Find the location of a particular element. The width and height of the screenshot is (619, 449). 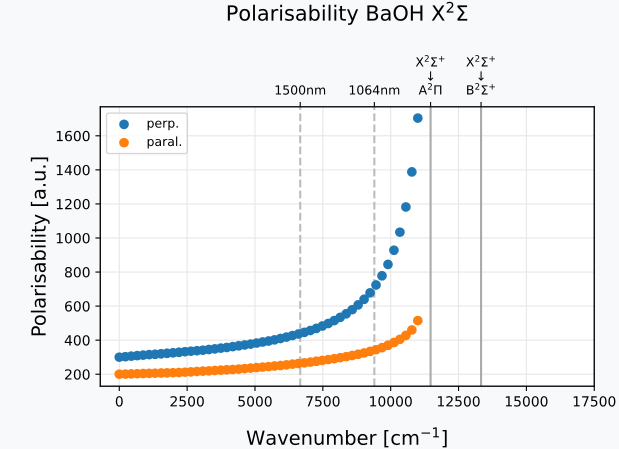

y-tick-label: 200 is located at coordinates (77, 374).